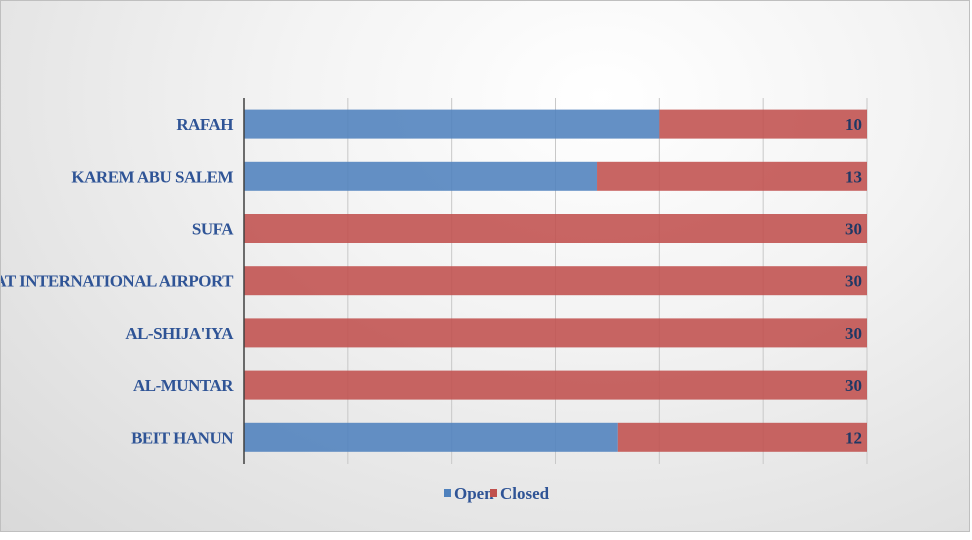  Describe the element at coordinates (204, 124) in the screenshot. I see `category-label: RAFAH` at that location.